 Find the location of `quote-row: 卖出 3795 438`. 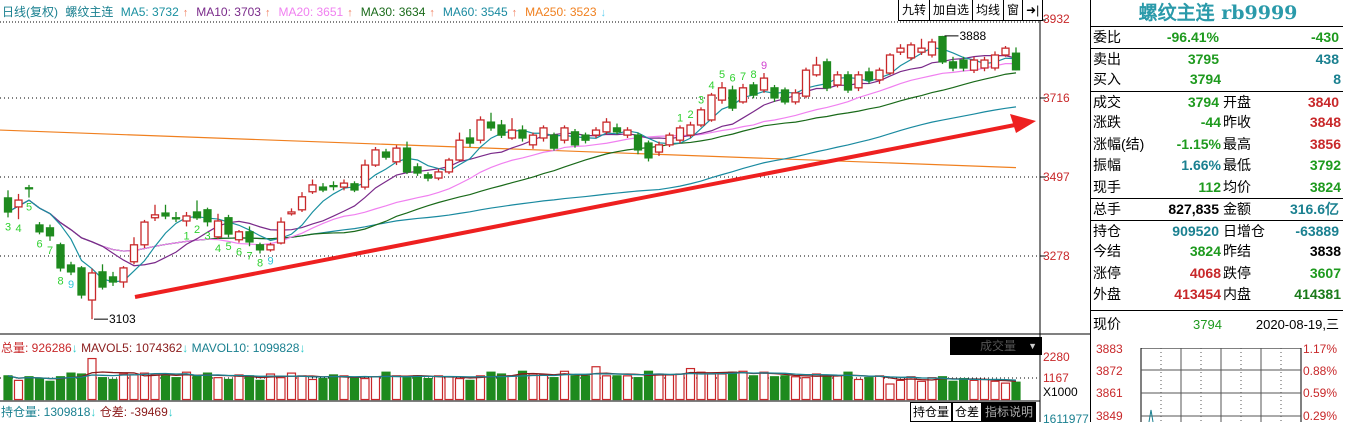

quote-row: 卖出 3795 438 is located at coordinates (1217, 58).